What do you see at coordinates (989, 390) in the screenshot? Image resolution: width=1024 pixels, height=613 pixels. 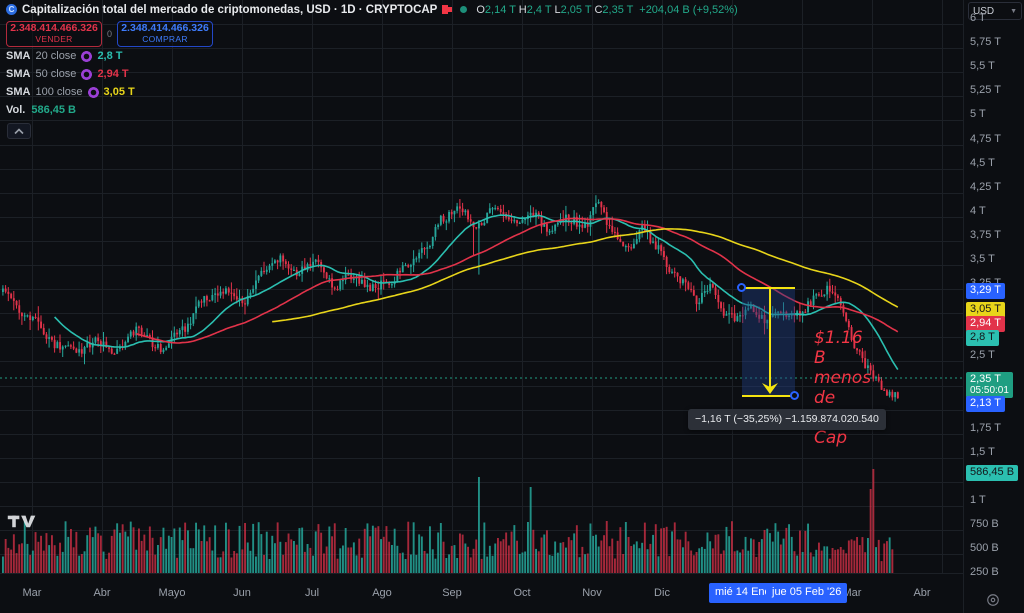 I see `countdown-timer: 05:50:01` at bounding box center [989, 390].